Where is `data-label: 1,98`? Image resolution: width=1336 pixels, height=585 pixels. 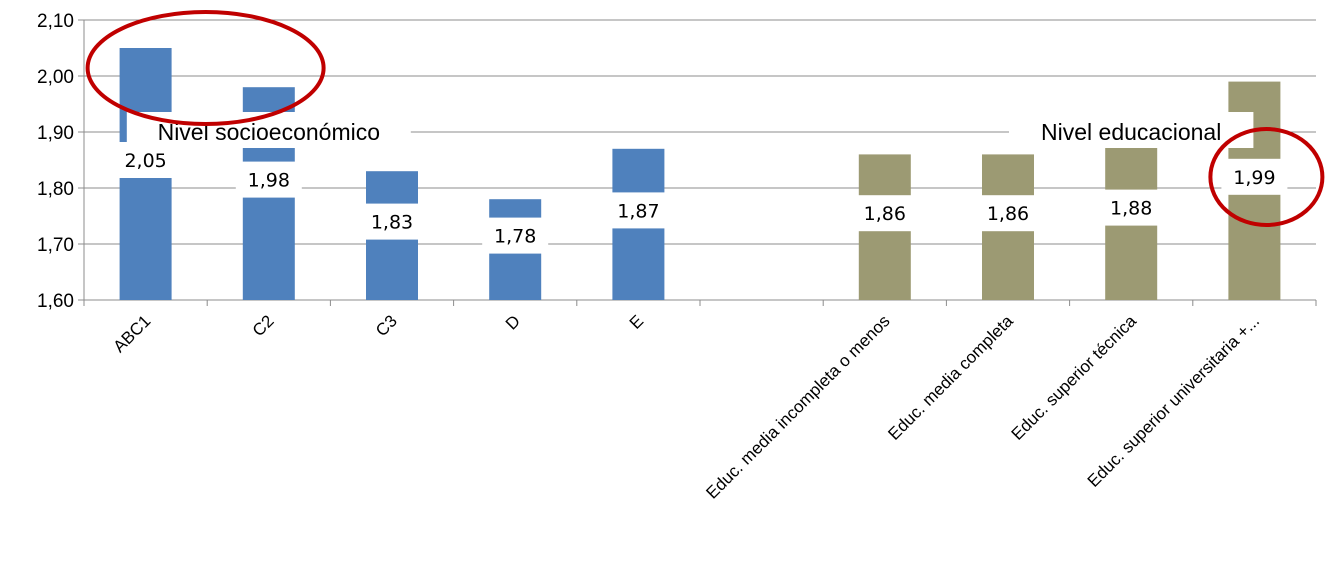
data-label: 1,98 is located at coordinates (269, 181).